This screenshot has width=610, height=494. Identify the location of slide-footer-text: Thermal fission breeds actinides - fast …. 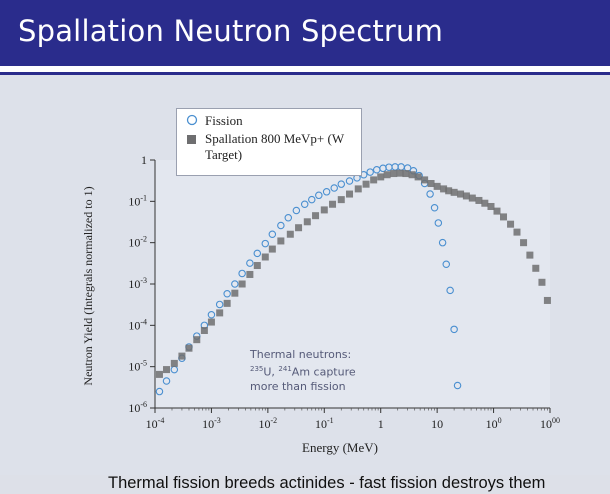
(327, 483).